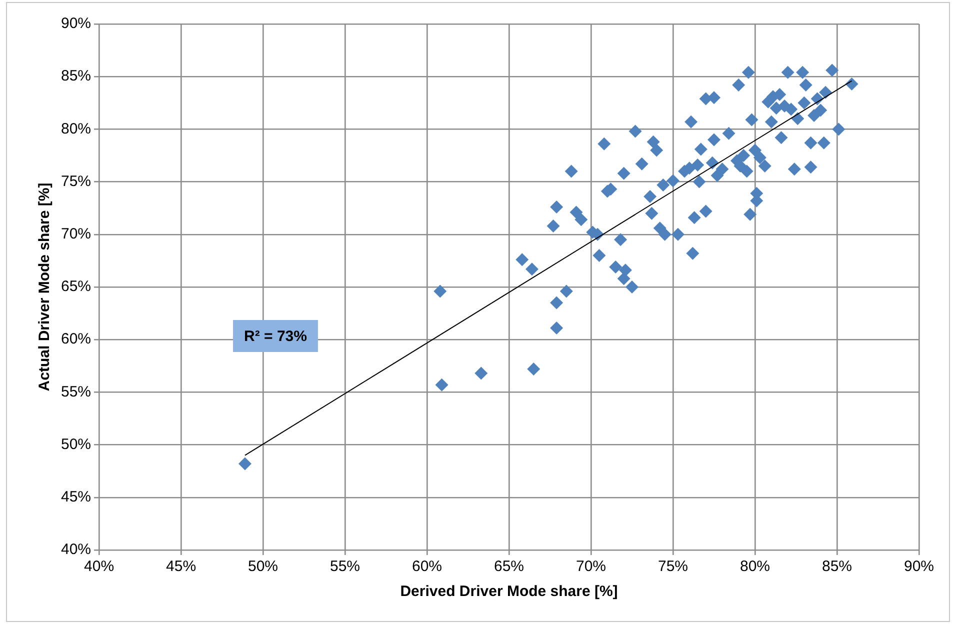  I want to click on x-axis-title: Derived Driver Mode share [%], so click(509, 591).